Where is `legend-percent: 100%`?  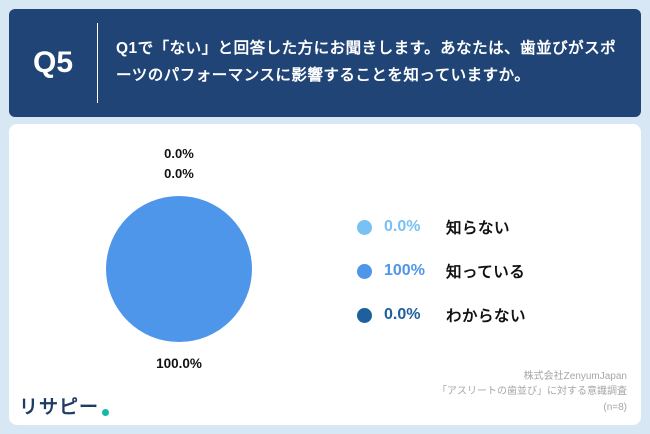 legend-percent: 100% is located at coordinates (404, 270).